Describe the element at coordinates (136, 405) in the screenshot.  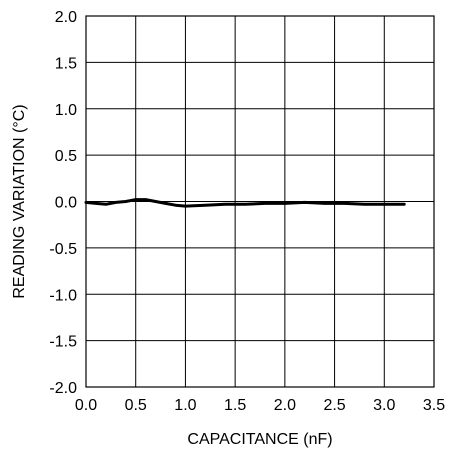
I see `x-tick-label: 0.5` at that location.